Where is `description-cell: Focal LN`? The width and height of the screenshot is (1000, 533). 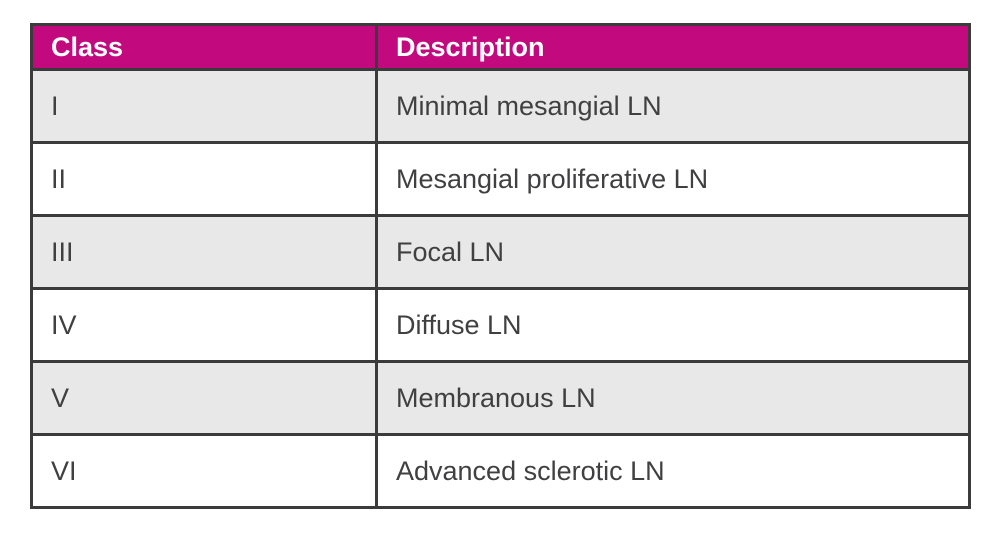 description-cell: Focal LN is located at coordinates (673, 252).